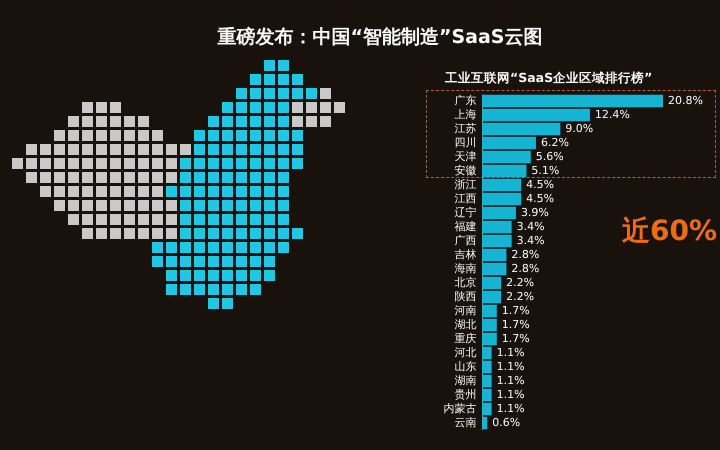 This screenshot has height=450, width=720. What do you see at coordinates (465, 142) in the screenshot?
I see `y-tick-label: 四川` at bounding box center [465, 142].